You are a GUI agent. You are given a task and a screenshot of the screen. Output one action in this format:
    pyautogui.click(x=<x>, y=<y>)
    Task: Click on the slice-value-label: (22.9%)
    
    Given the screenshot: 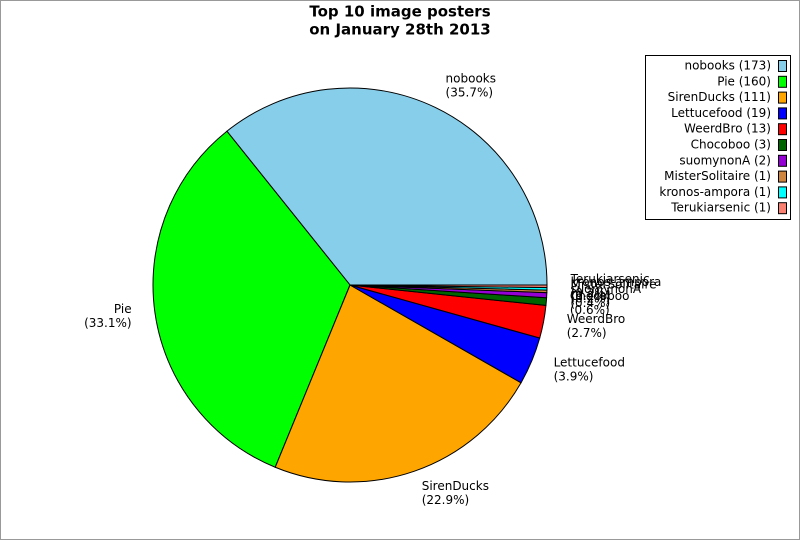 What is the action you would take?
    pyautogui.click(x=445, y=500)
    